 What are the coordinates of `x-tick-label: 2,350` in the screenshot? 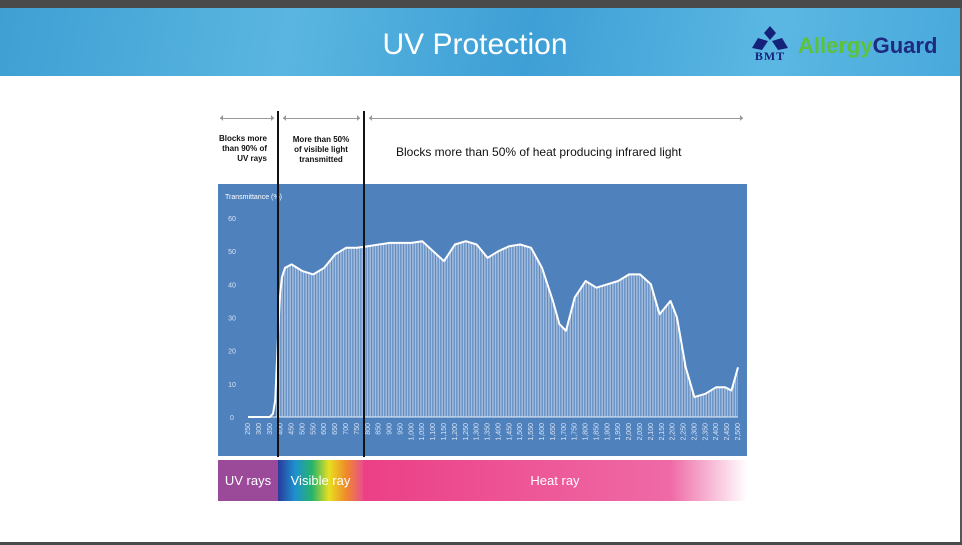 It's located at (705, 432).